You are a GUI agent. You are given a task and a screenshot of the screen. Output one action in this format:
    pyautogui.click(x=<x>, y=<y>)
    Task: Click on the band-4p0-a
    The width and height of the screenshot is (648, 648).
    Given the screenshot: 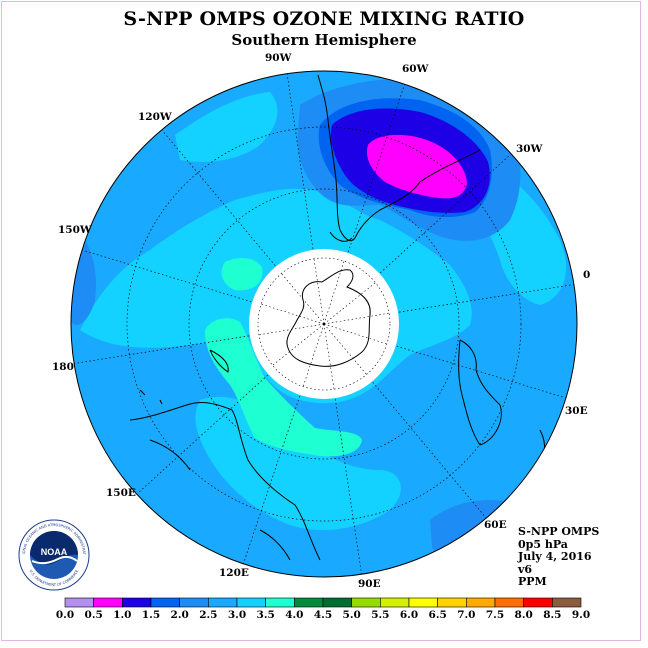 What is the action you would take?
    pyautogui.click(x=242, y=274)
    